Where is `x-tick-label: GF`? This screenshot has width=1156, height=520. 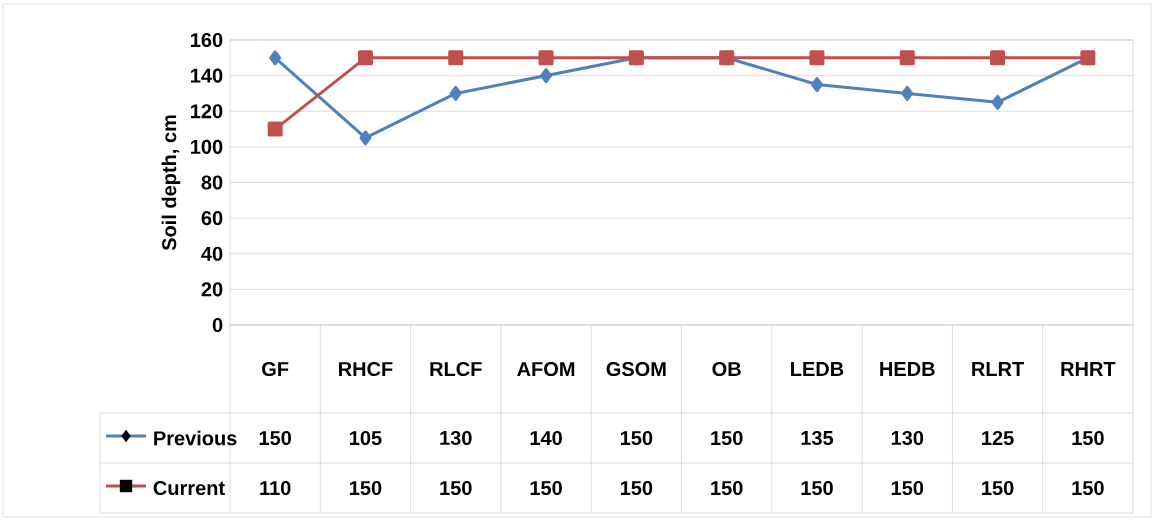 x-tick-label: GF is located at coordinates (275, 369).